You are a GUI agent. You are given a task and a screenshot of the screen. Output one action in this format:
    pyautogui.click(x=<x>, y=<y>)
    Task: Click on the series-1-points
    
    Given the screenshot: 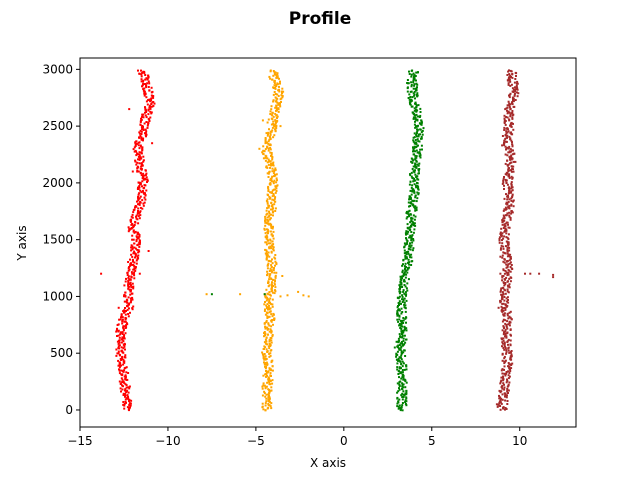 What is the action you would take?
    pyautogui.click(x=128, y=240)
    